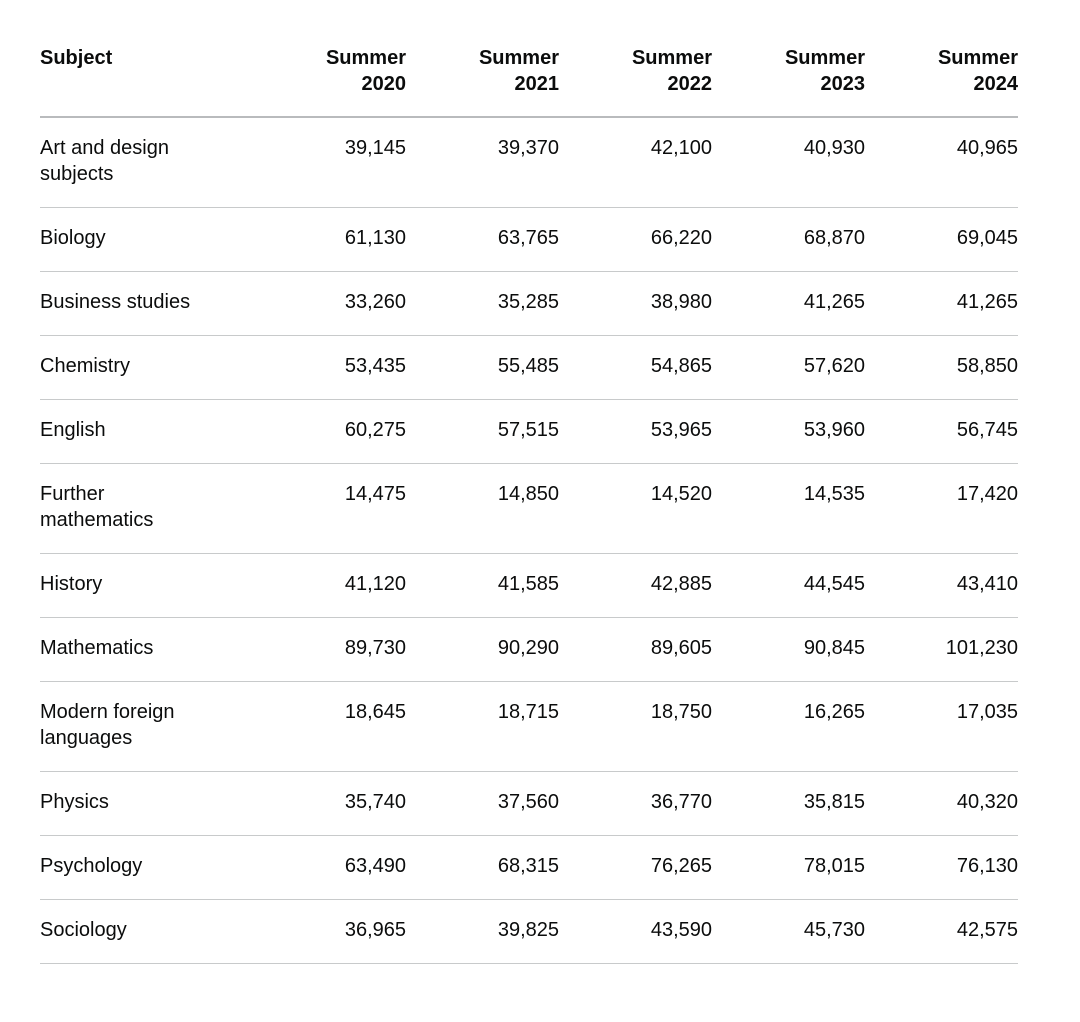  I want to click on subject-cell: English, so click(146, 431).